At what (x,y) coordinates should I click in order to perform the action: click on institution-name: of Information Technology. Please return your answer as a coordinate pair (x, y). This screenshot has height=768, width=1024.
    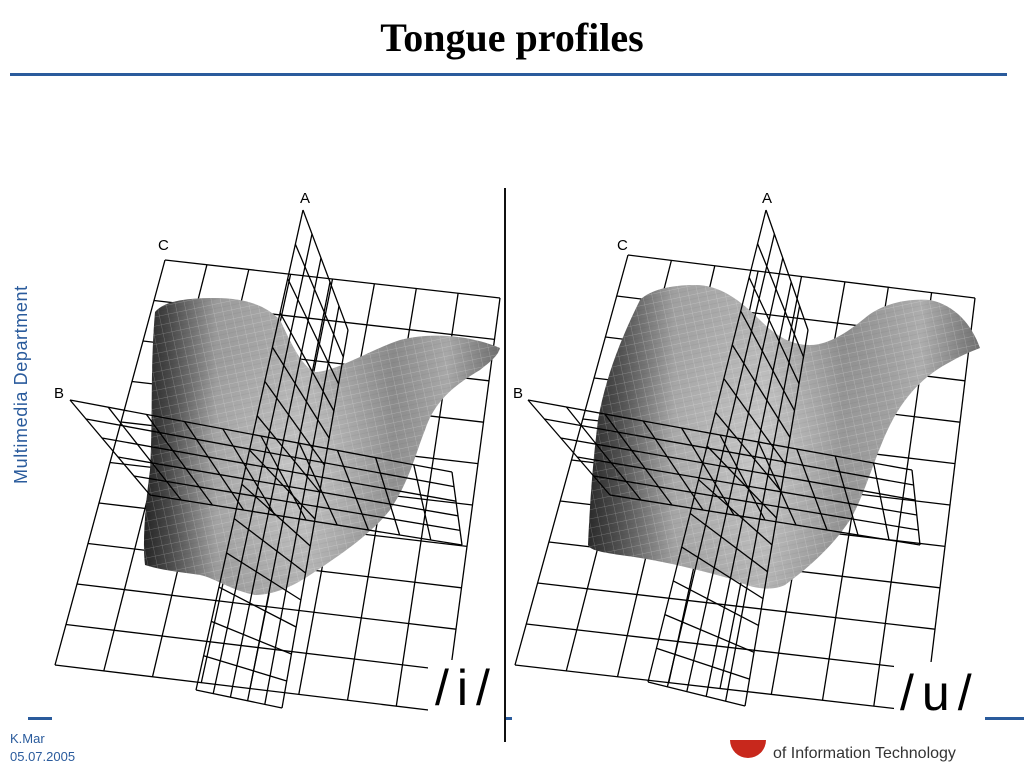
    Looking at the image, I should click on (864, 753).